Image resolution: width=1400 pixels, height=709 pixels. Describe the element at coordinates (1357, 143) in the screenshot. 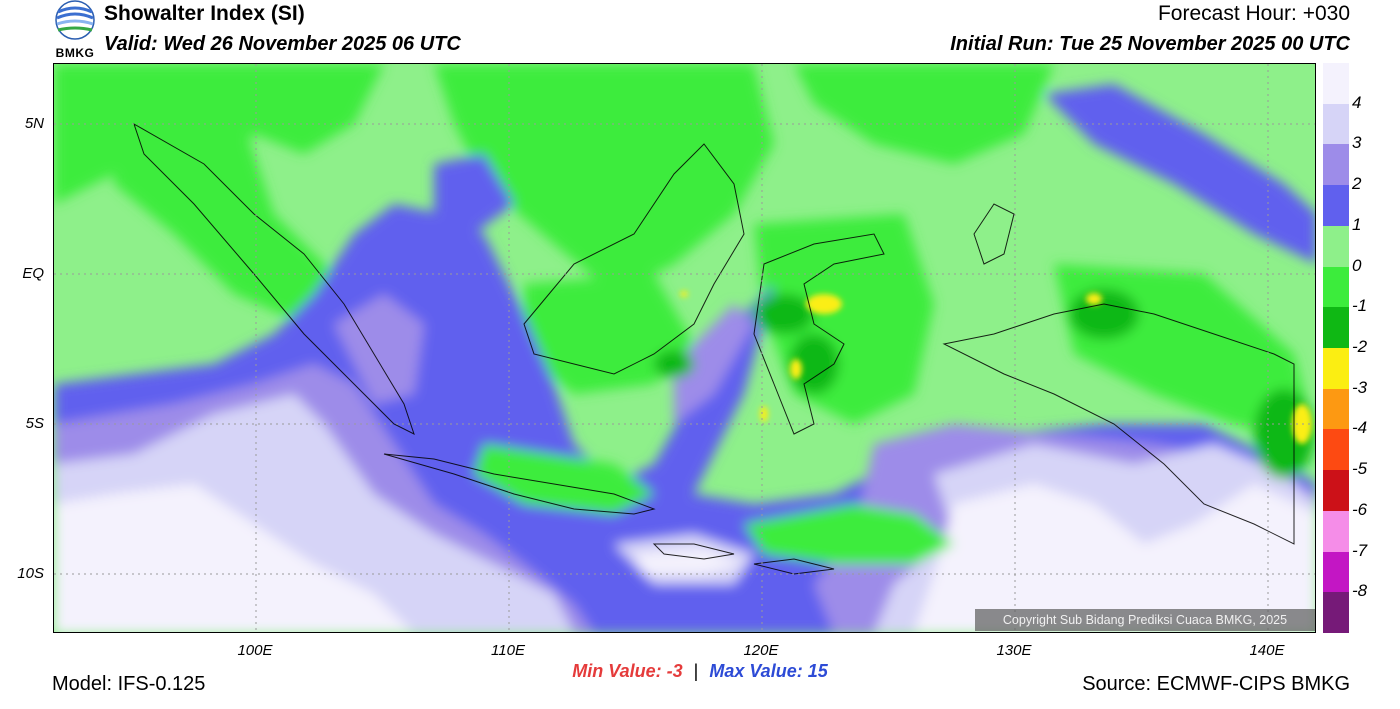

I see `legend-label: 3` at that location.